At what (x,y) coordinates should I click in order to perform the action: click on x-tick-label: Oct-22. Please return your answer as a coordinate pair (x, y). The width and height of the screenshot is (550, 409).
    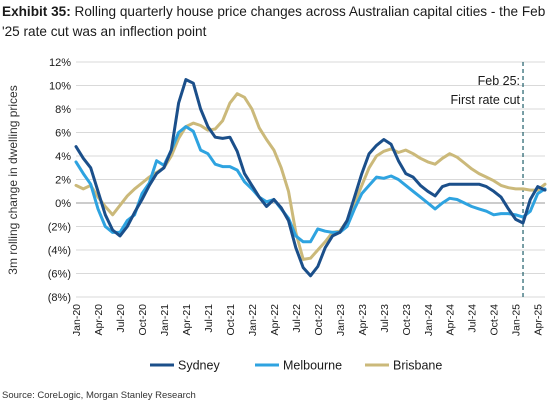
    Looking at the image, I should click on (319, 320).